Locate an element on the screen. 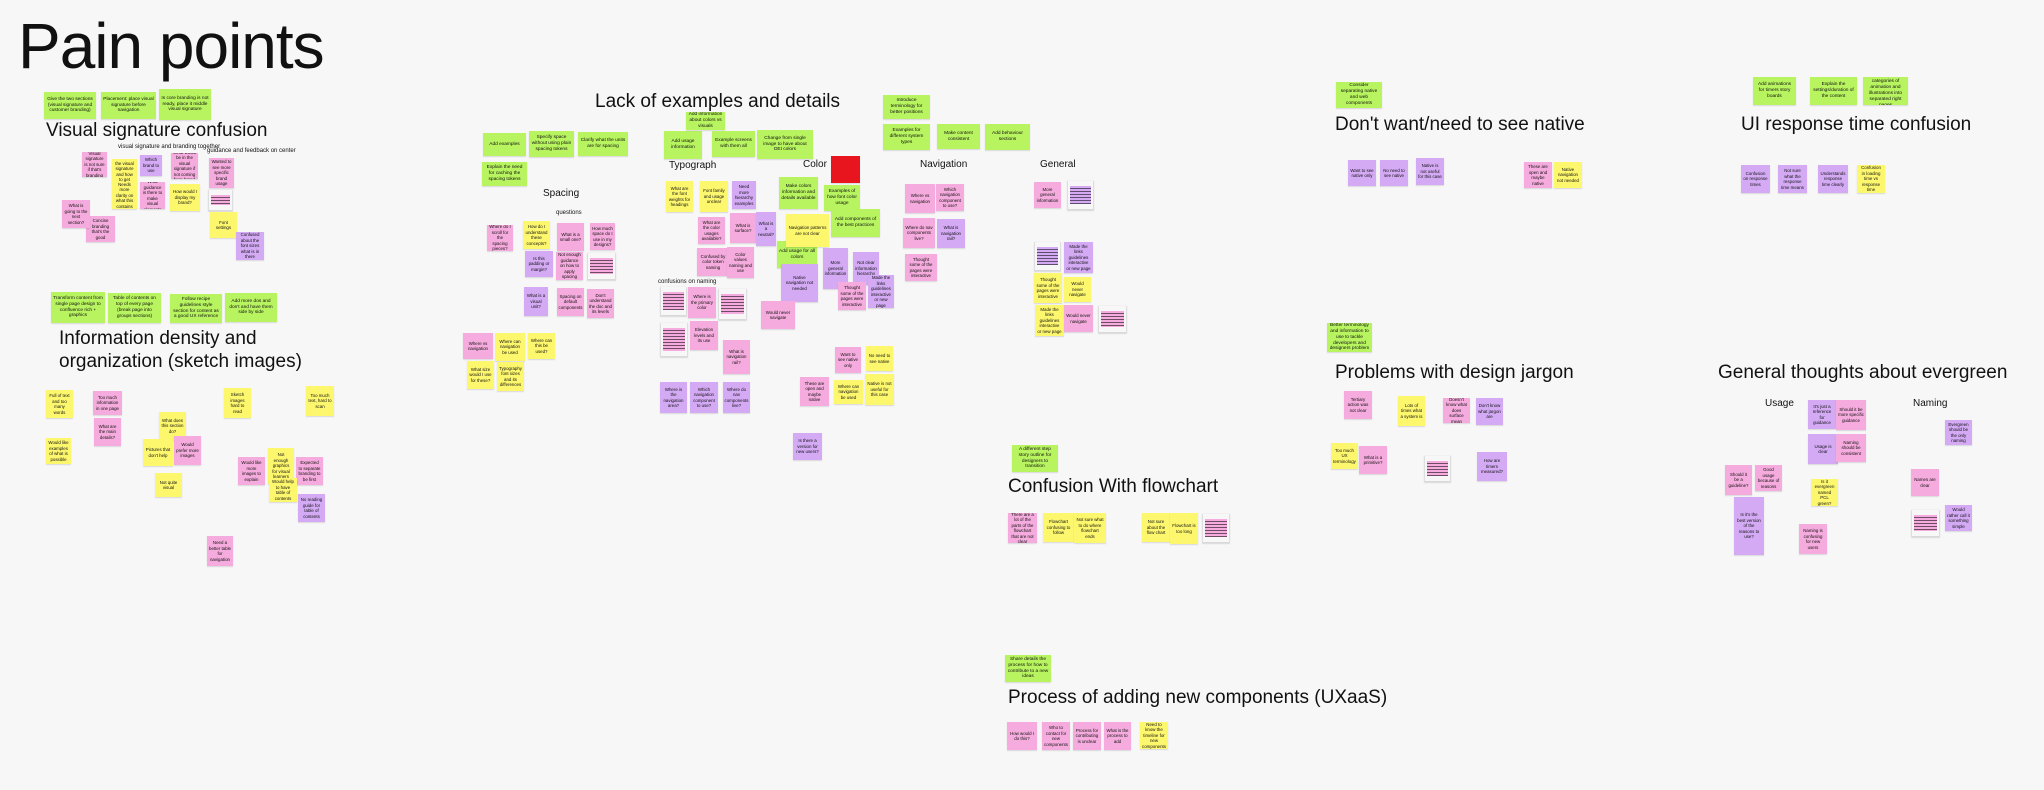 Image resolution: width=2044 pixels, height=790 pixels. sticky-note-le-g10: Examples of how font color usage is located at coordinates (842, 198).